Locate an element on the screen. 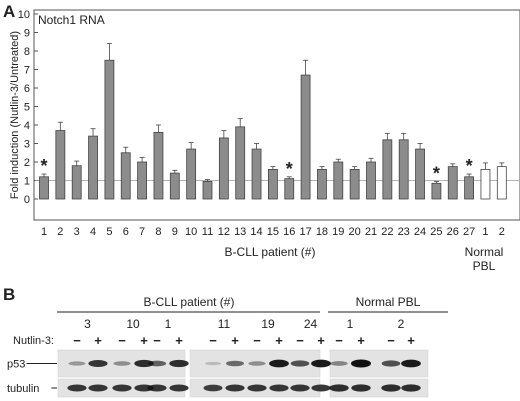  x-tick-label: 11 is located at coordinates (207, 232).